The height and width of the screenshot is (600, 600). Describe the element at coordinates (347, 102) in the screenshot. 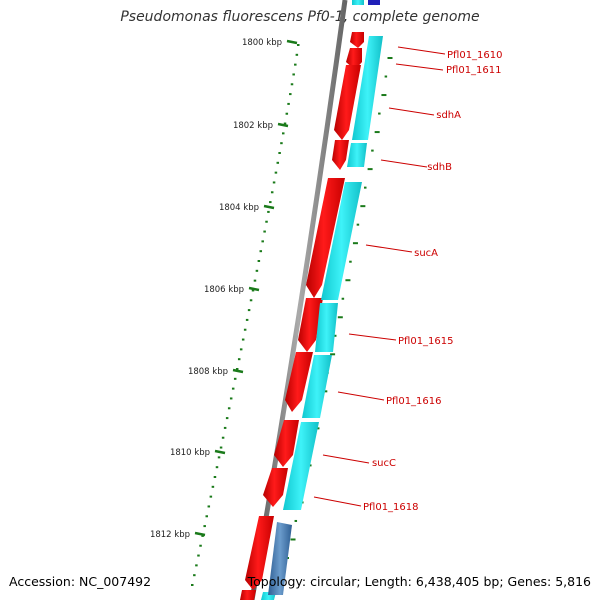

I see `gene-arrow-sdha` at that location.